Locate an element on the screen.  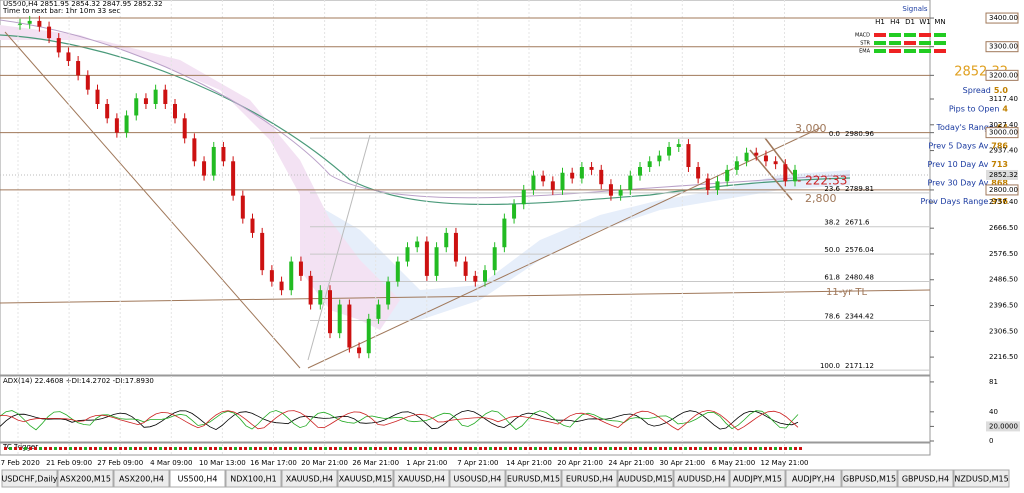
tab: US500,H4 is located at coordinates (197, 478).